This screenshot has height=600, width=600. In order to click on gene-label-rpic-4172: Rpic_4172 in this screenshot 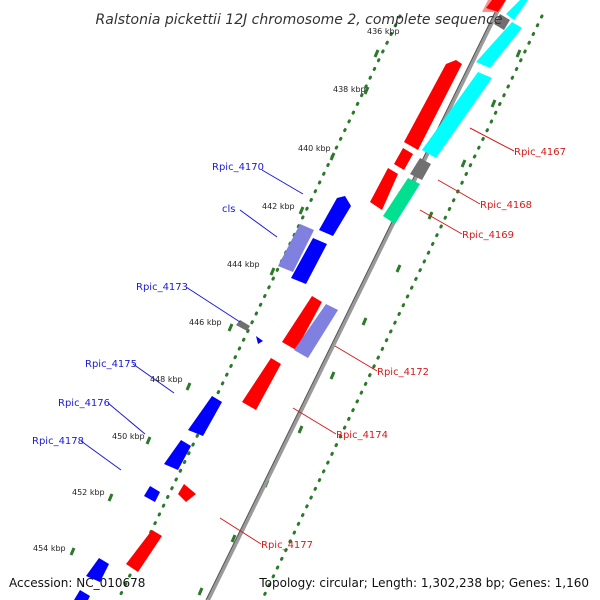, I will do `click(403, 372)`.